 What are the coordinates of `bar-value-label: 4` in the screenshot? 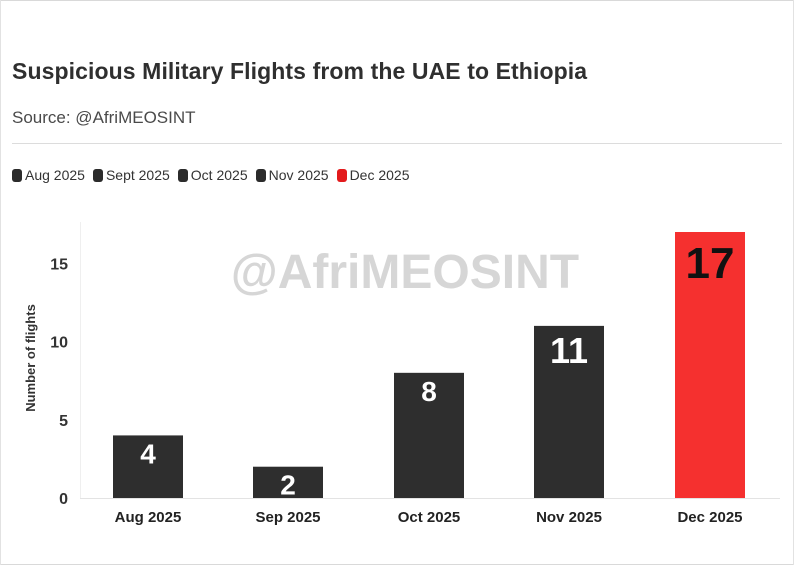 It's located at (148, 453).